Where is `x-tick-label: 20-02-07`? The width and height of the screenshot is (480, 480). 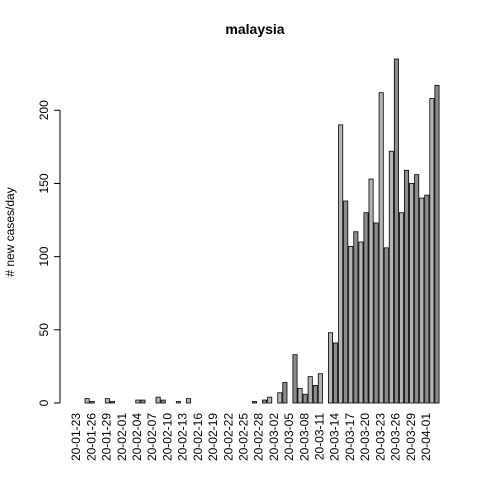 x-tick-label: 20-02-07 is located at coordinates (152, 437).